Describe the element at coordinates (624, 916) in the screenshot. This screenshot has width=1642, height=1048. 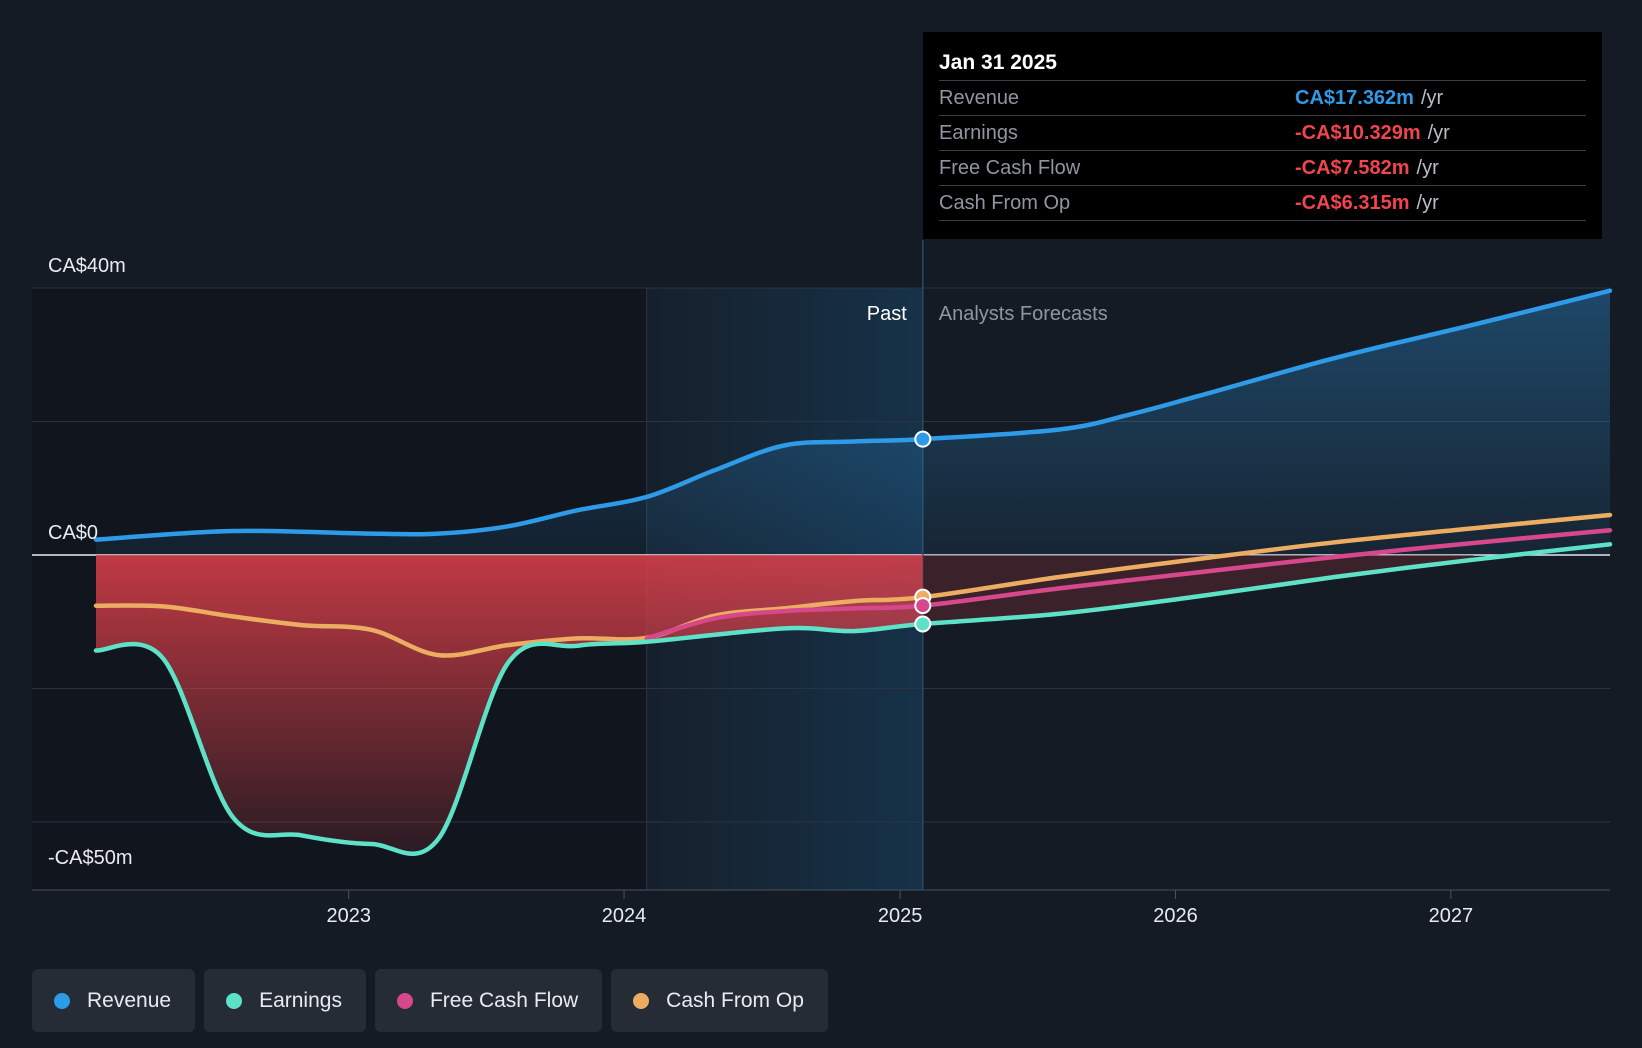
I see `x-tick-label: 2024` at that location.